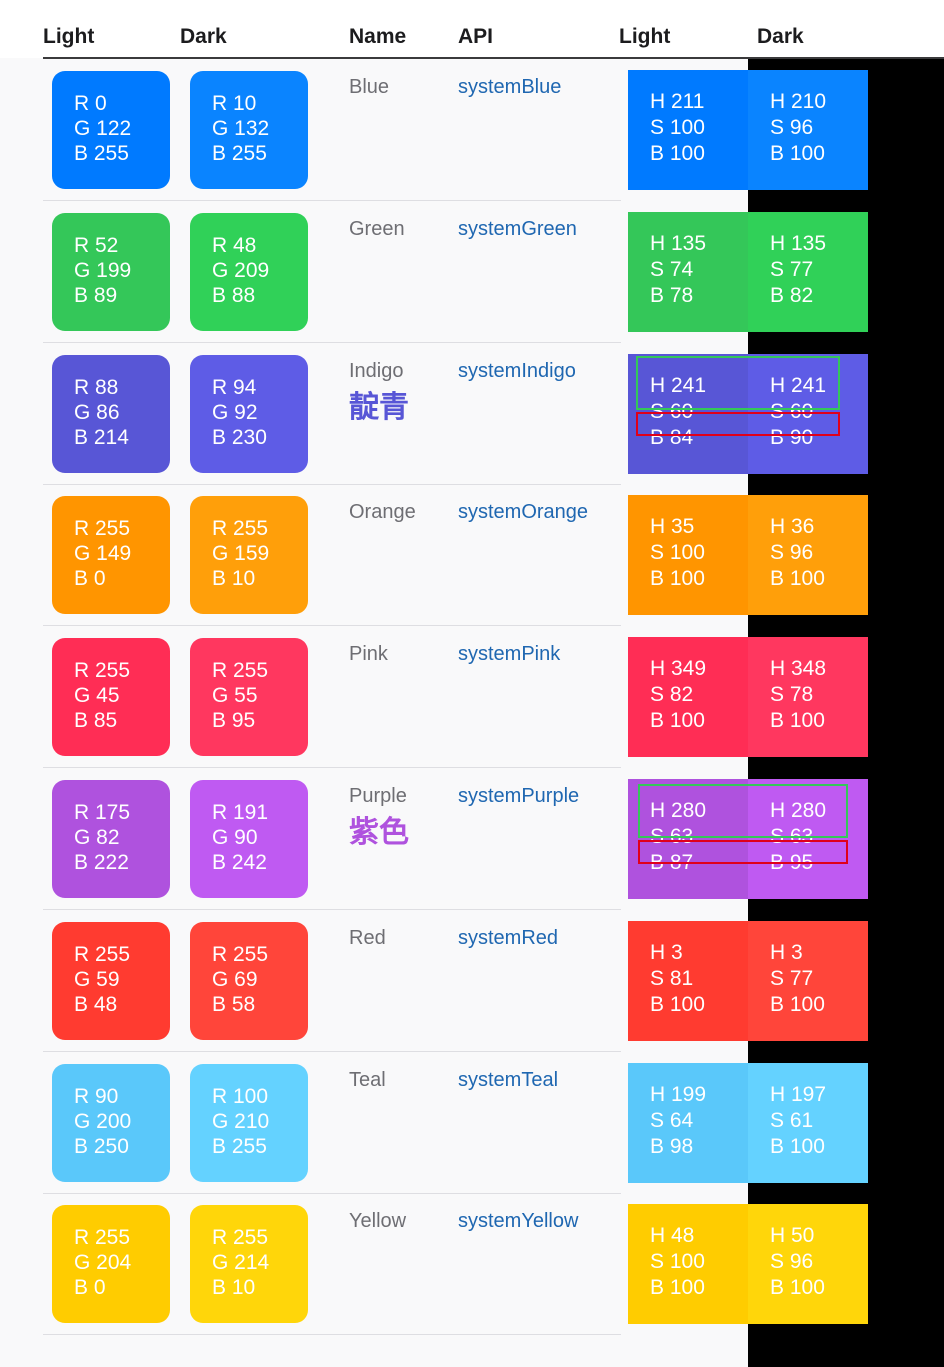 The width and height of the screenshot is (944, 1367). Describe the element at coordinates (688, 697) in the screenshot. I see `light-hsb-block: H 349 S 82 B 100` at that location.